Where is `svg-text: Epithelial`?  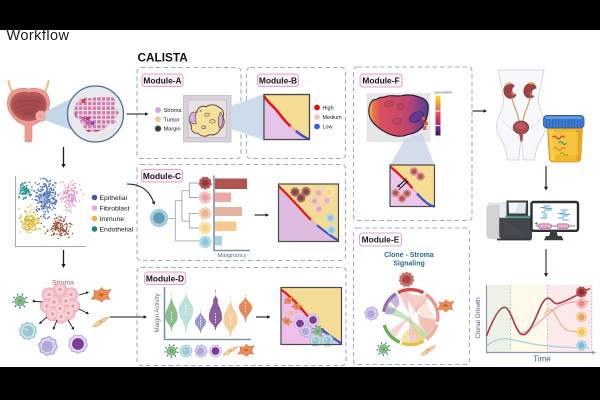 svg-text: Epithelial is located at coordinates (114, 198).